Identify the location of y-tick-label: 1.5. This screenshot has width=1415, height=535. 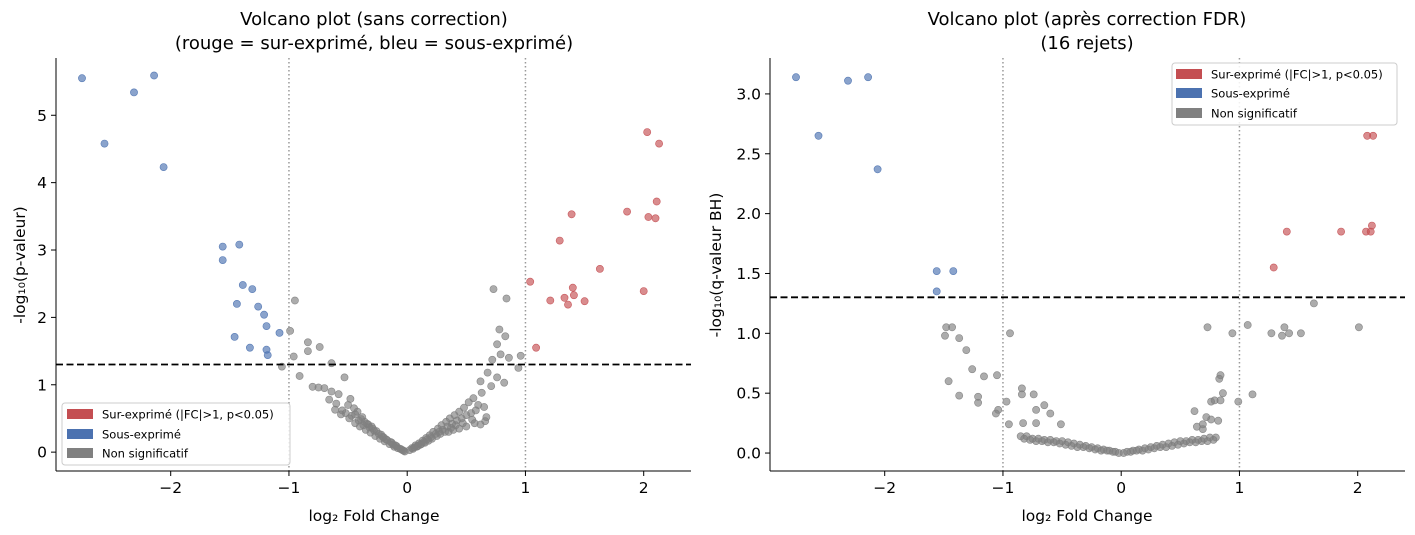
(748, 274).